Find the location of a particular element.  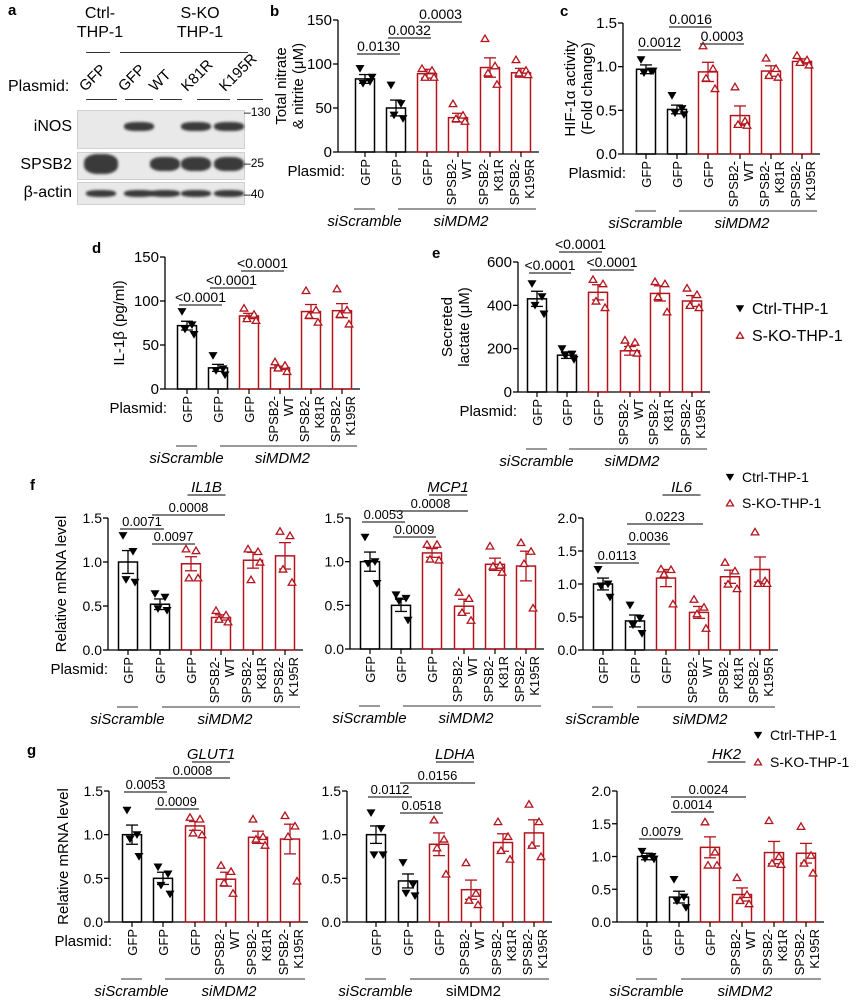

y-axis-label: Secreted is located at coordinates (447, 327).